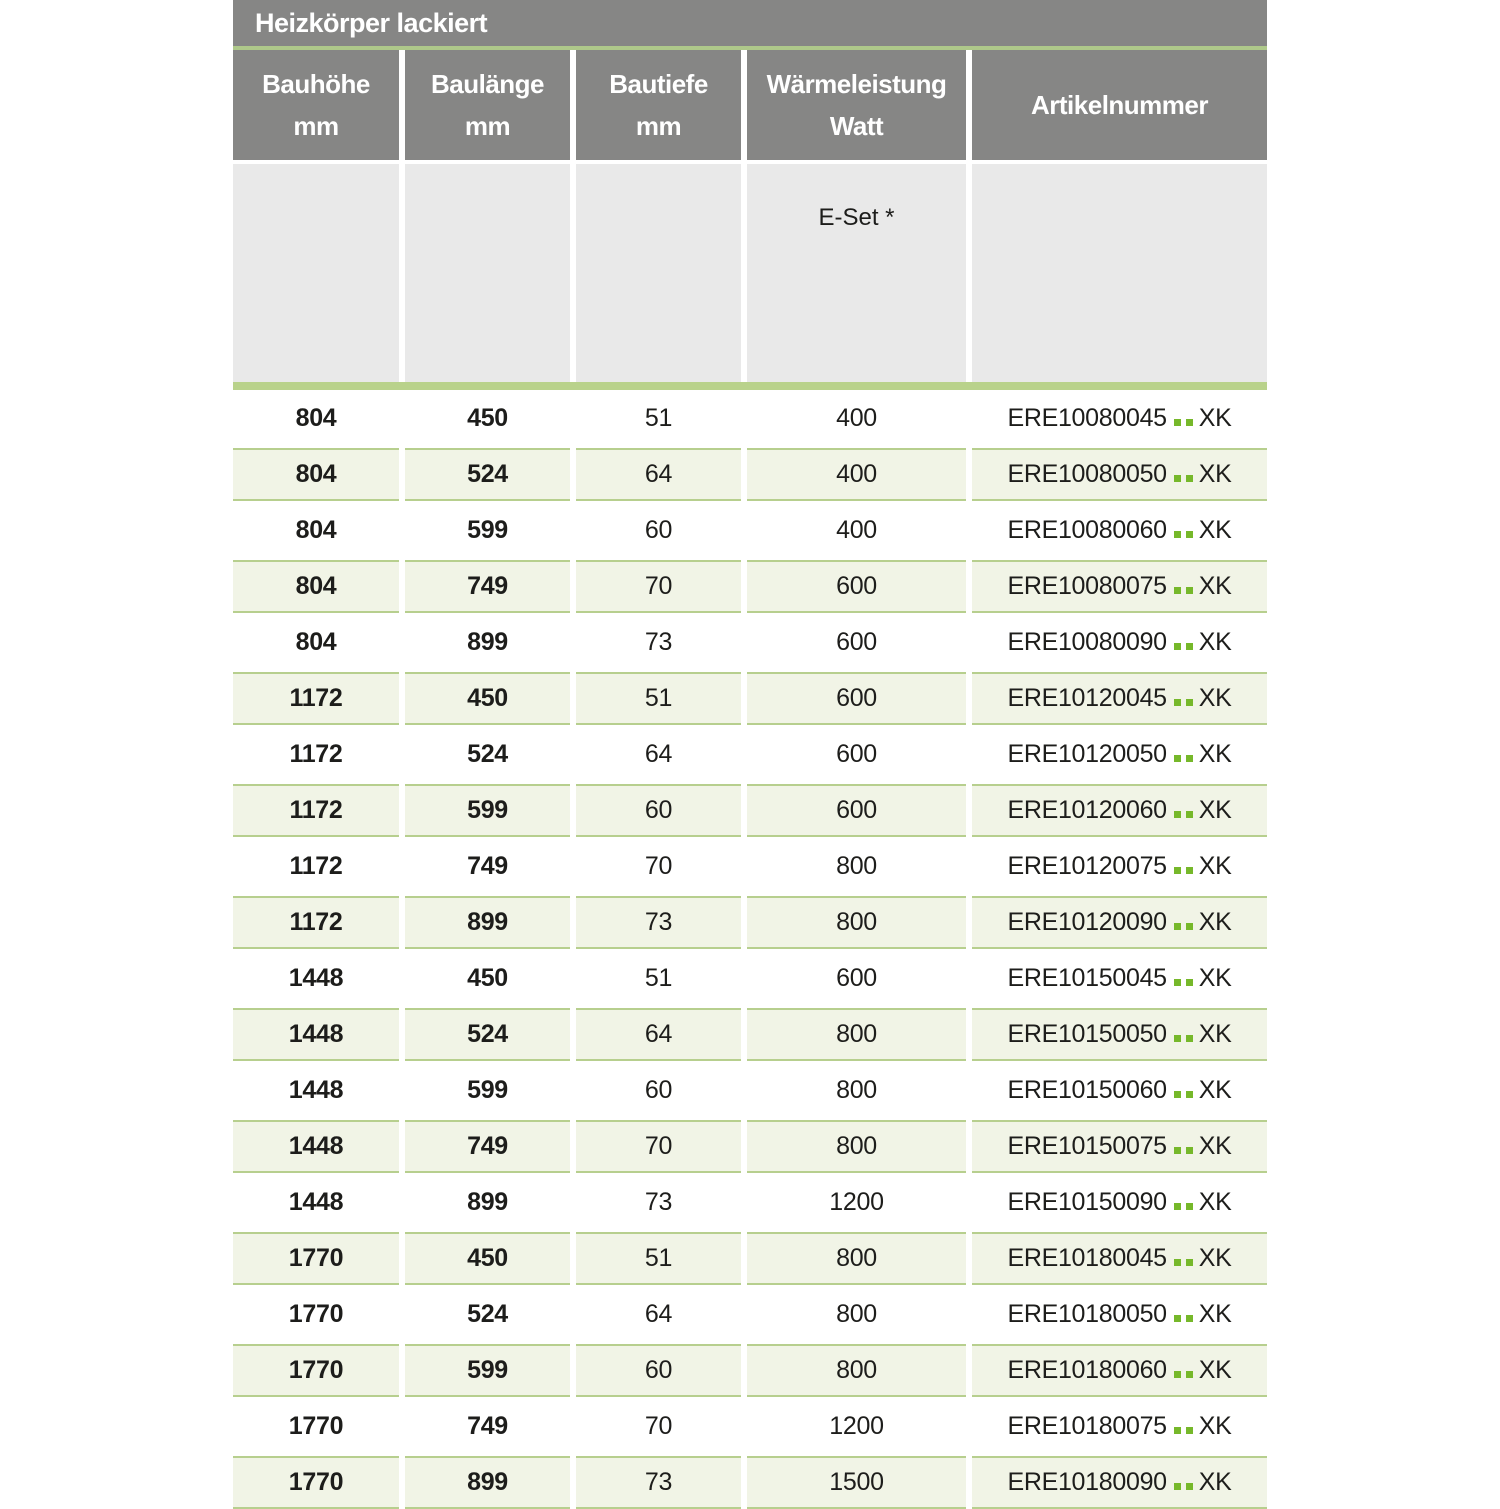  Describe the element at coordinates (856, 126) in the screenshot. I see `column-unit: Watt` at that location.